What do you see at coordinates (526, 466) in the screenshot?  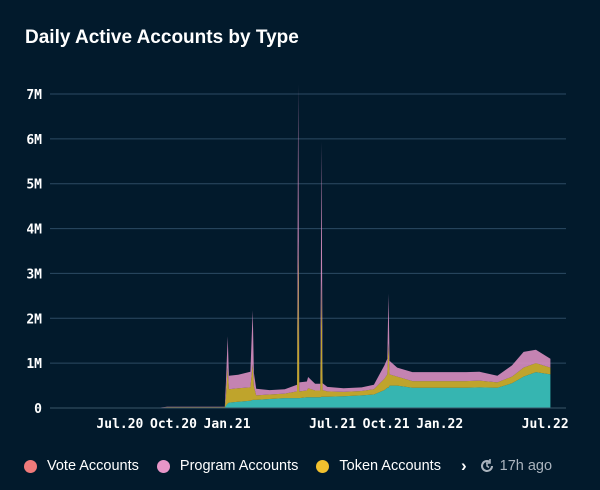 I see `updated-time: 17h ago` at bounding box center [526, 466].